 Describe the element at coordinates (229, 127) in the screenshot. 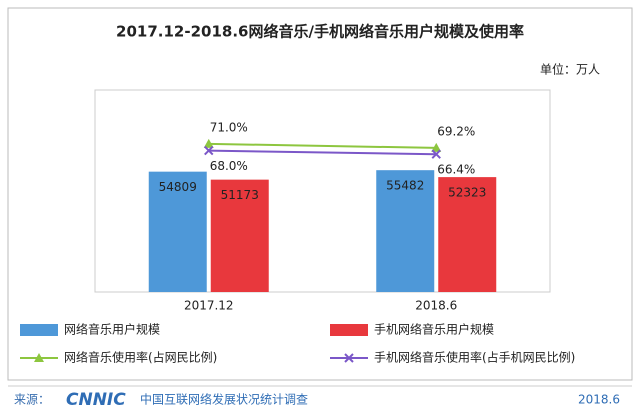

I see `line-value-label: 71.0%` at that location.